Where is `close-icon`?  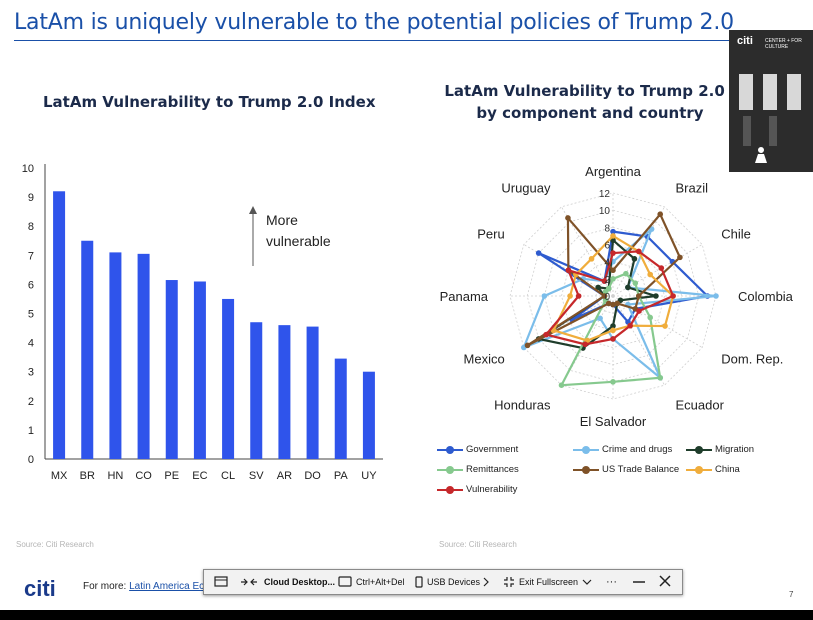
close-icon is located at coordinates (665, 582).